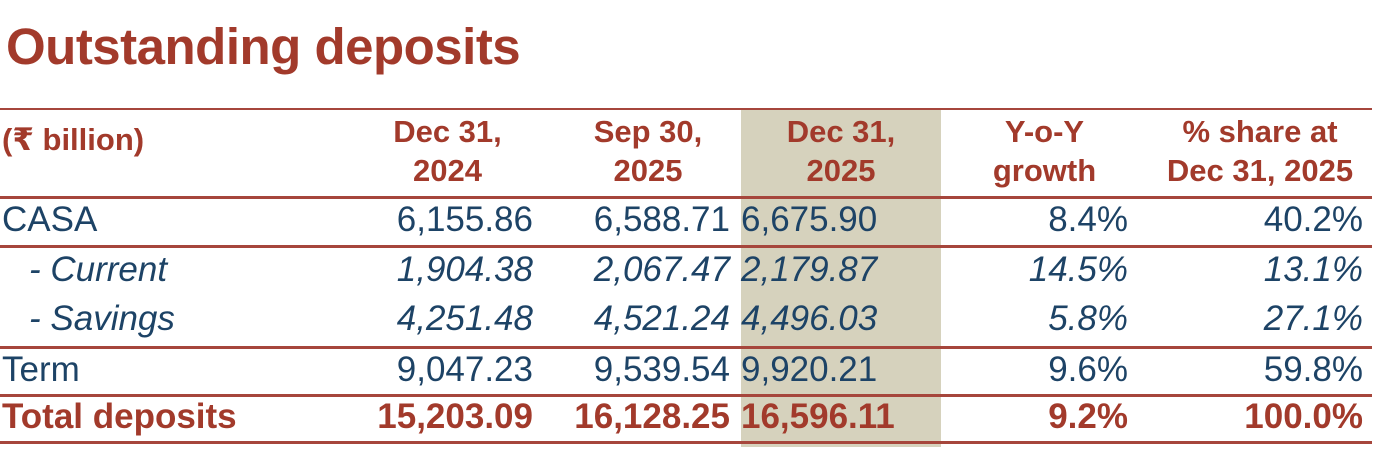 The image size is (1388, 466). I want to click on row-label: - Current, so click(98, 270).